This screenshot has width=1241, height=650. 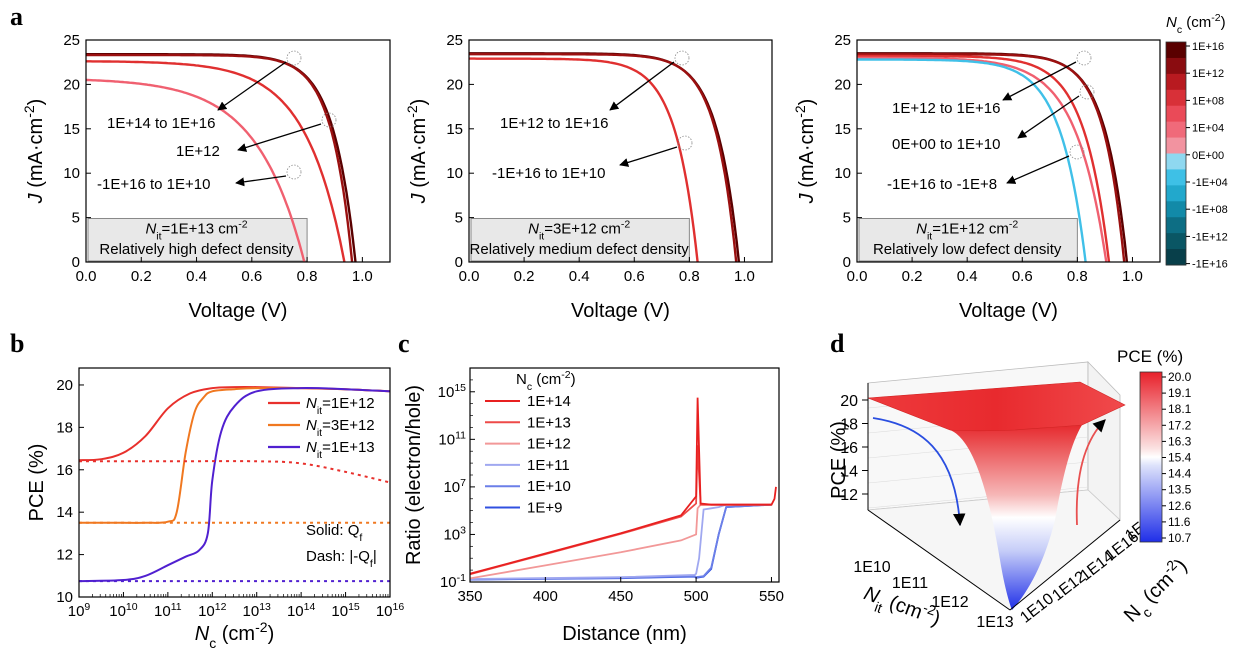 What do you see at coordinates (1180, 377) in the screenshot?
I see `pce-colorbar-tick-label: 20.0` at bounding box center [1180, 377].